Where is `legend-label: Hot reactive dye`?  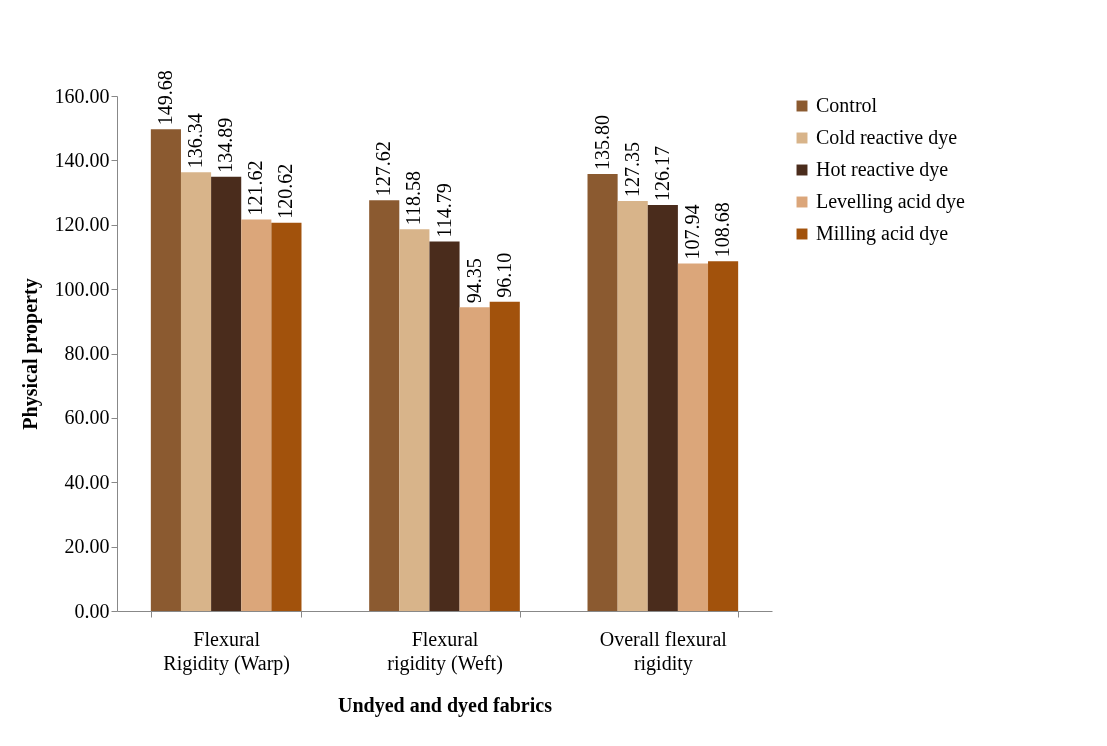 legend-label: Hot reactive dye is located at coordinates (882, 169).